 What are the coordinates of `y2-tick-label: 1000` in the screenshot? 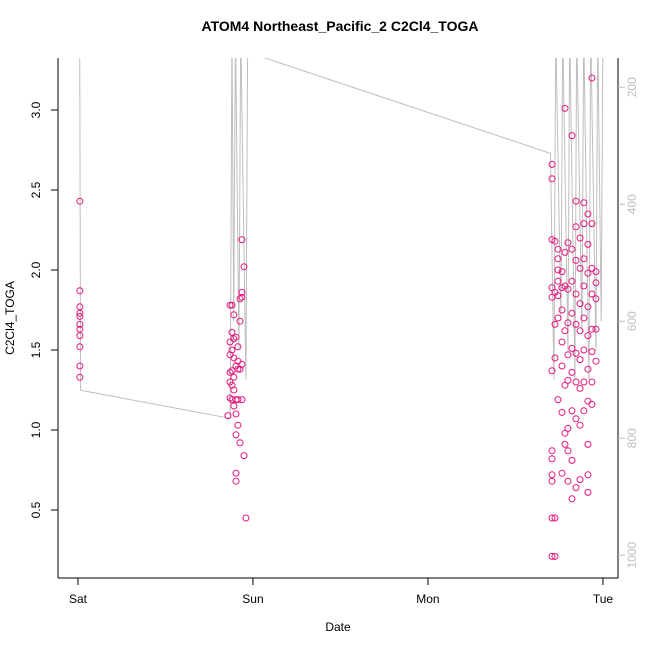 It's located at (632, 555).